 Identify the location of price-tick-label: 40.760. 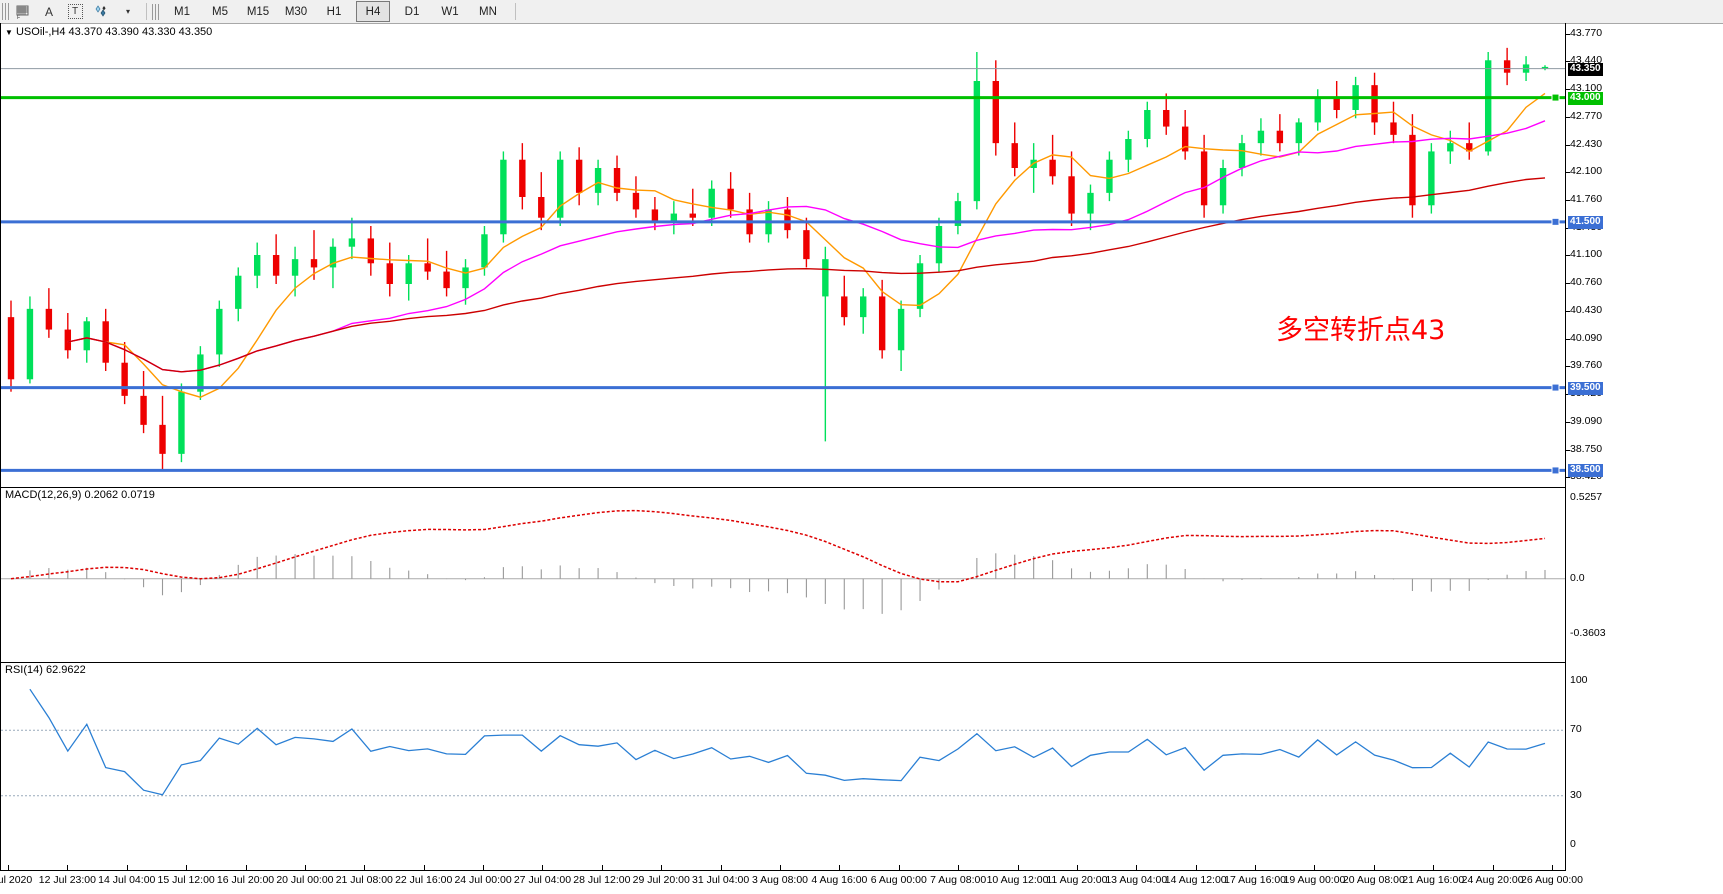
(1586, 282).